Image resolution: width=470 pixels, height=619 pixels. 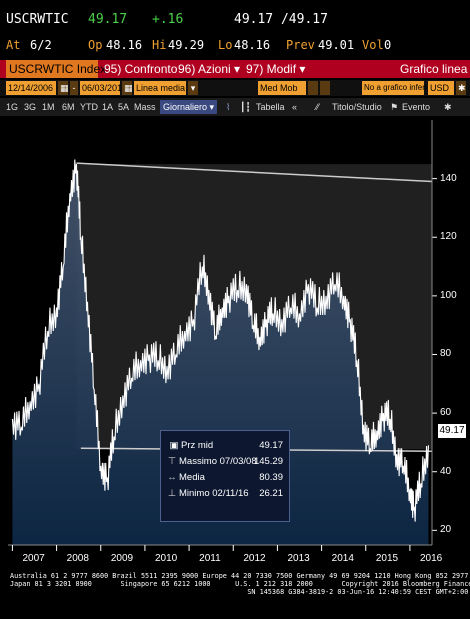 I want to click on last-price: 49.17, so click(x=108, y=19).